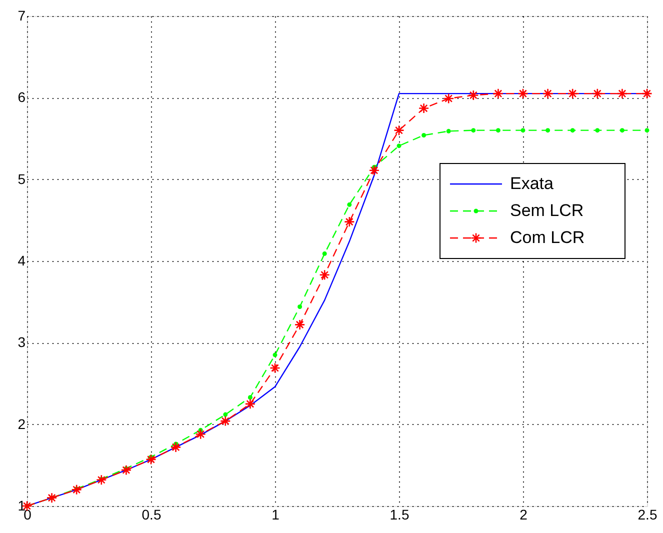  Describe the element at coordinates (276, 514) in the screenshot. I see `x-tick-label: 1` at that location.